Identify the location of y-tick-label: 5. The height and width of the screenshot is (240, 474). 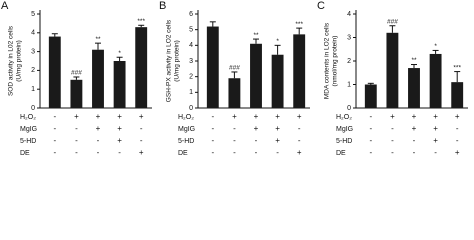
(33, 14).